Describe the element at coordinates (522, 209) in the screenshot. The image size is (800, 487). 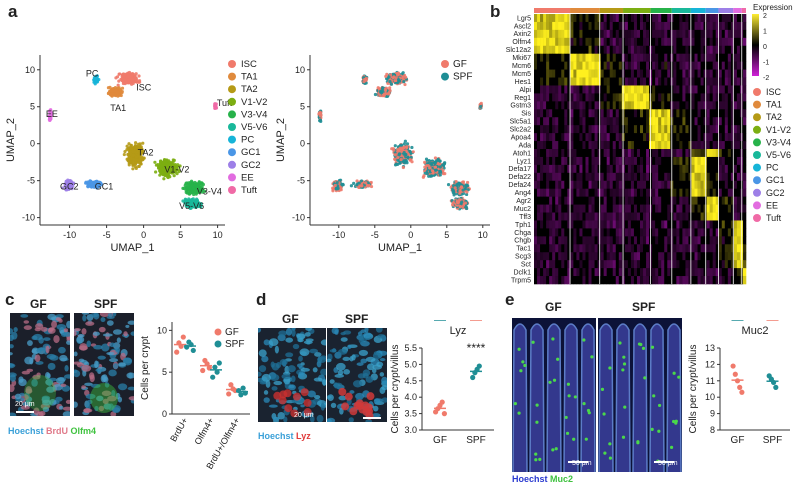
I see `gene-label: Muc2` at that location.